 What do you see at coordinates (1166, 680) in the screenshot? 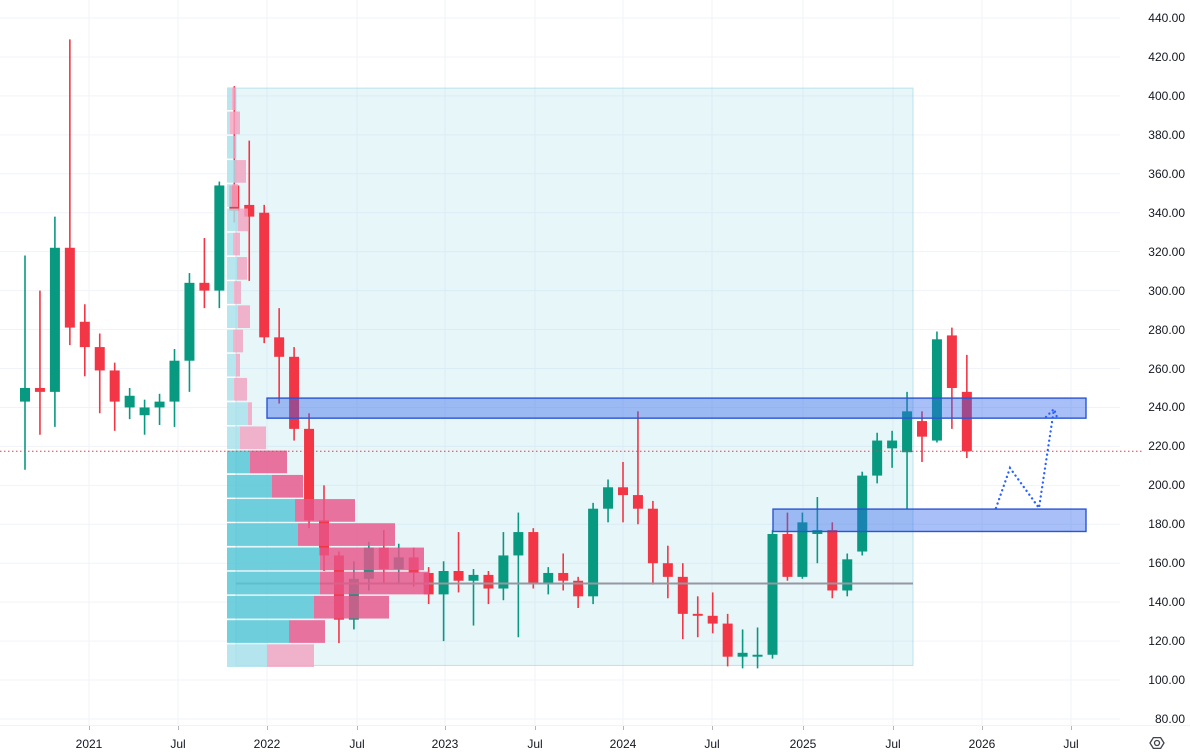
I see `price-axis-label: 100.00` at bounding box center [1166, 680].